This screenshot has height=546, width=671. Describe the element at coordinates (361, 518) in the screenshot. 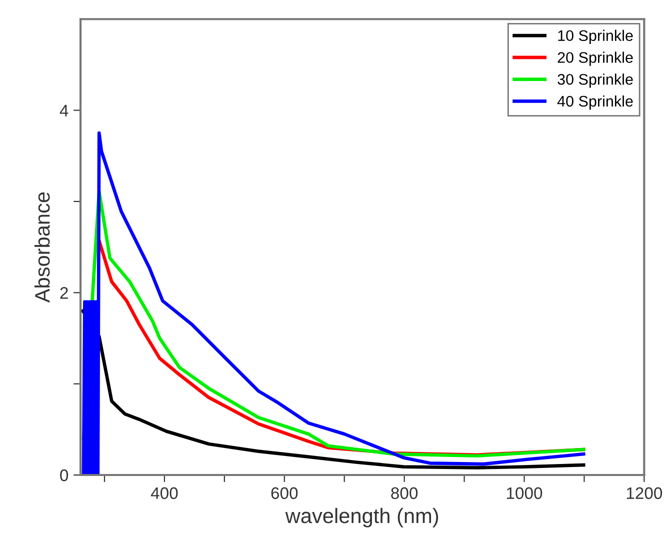

I see `x-axis-title: wavelength (nm)` at that location.